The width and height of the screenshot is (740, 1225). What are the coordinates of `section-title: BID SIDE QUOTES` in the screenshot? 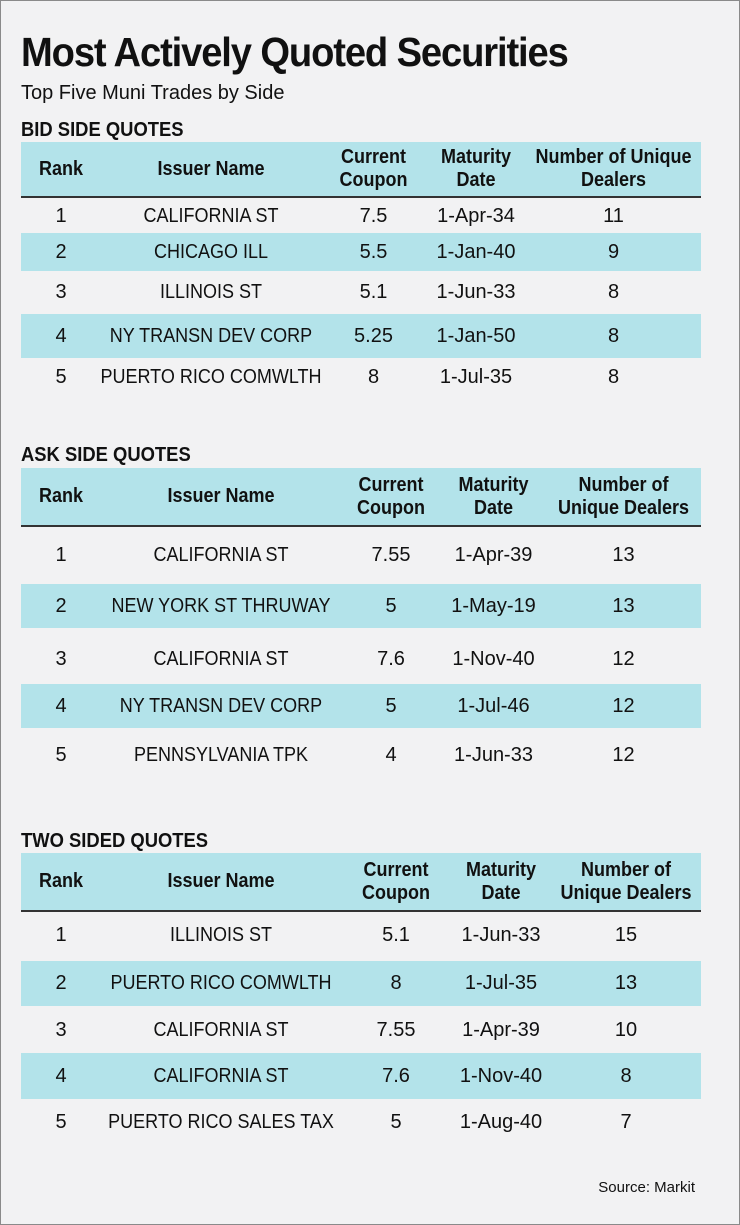 It's located at (102, 130).